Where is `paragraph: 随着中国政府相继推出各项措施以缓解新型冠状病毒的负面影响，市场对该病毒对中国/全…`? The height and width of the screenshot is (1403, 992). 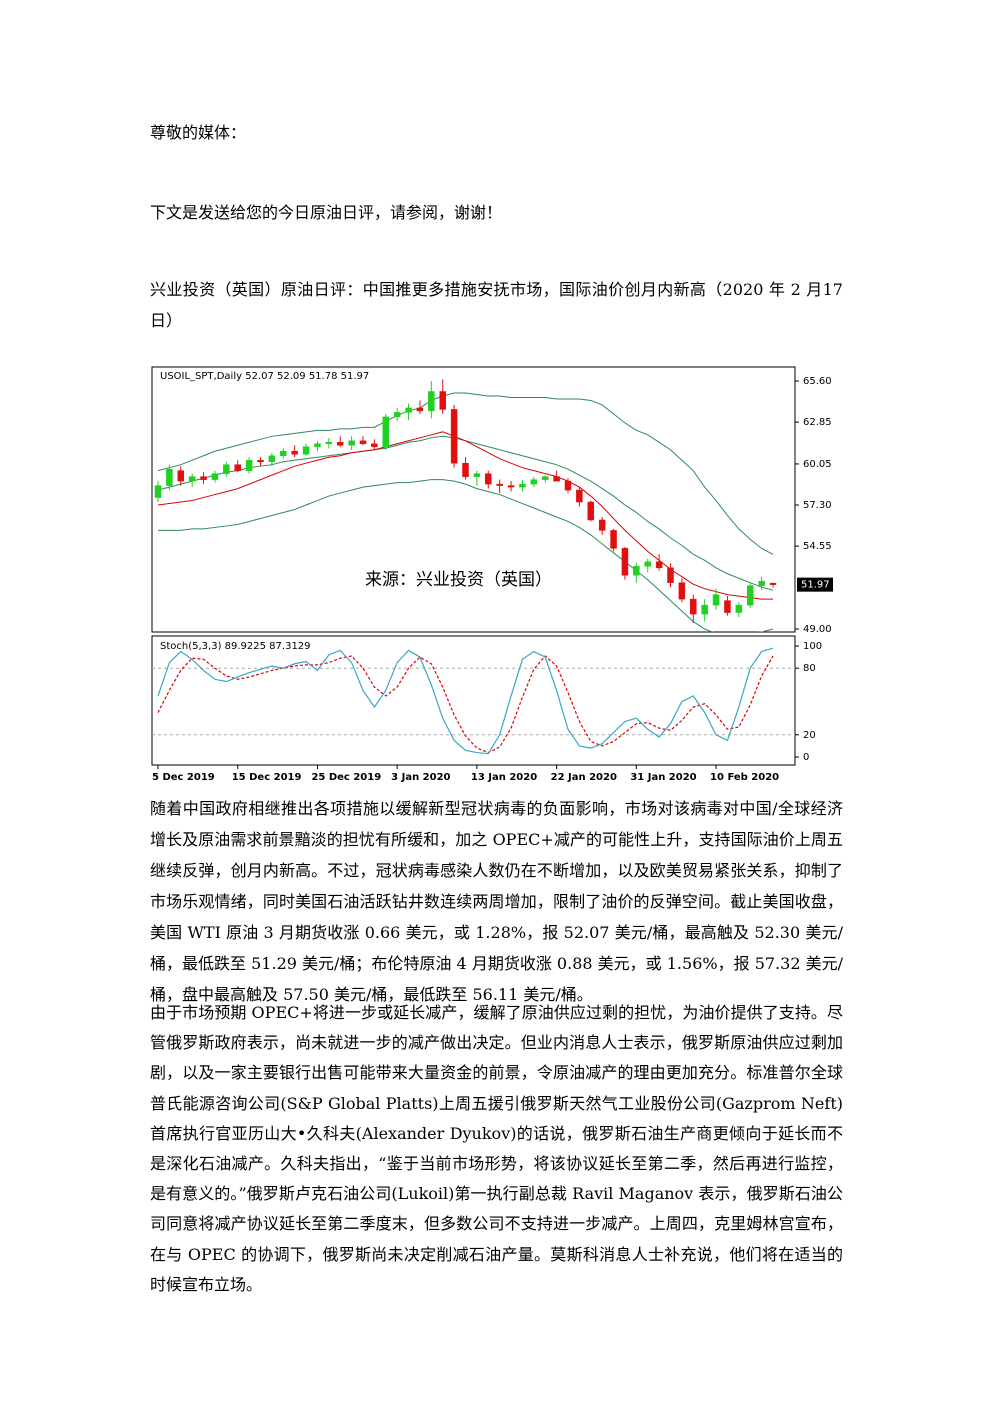
paragraph: 随着中国政府相继推出各项措施以缓解新型冠状病毒的负面影响，市场对该病毒对中国/全… is located at coordinates (496, 901).